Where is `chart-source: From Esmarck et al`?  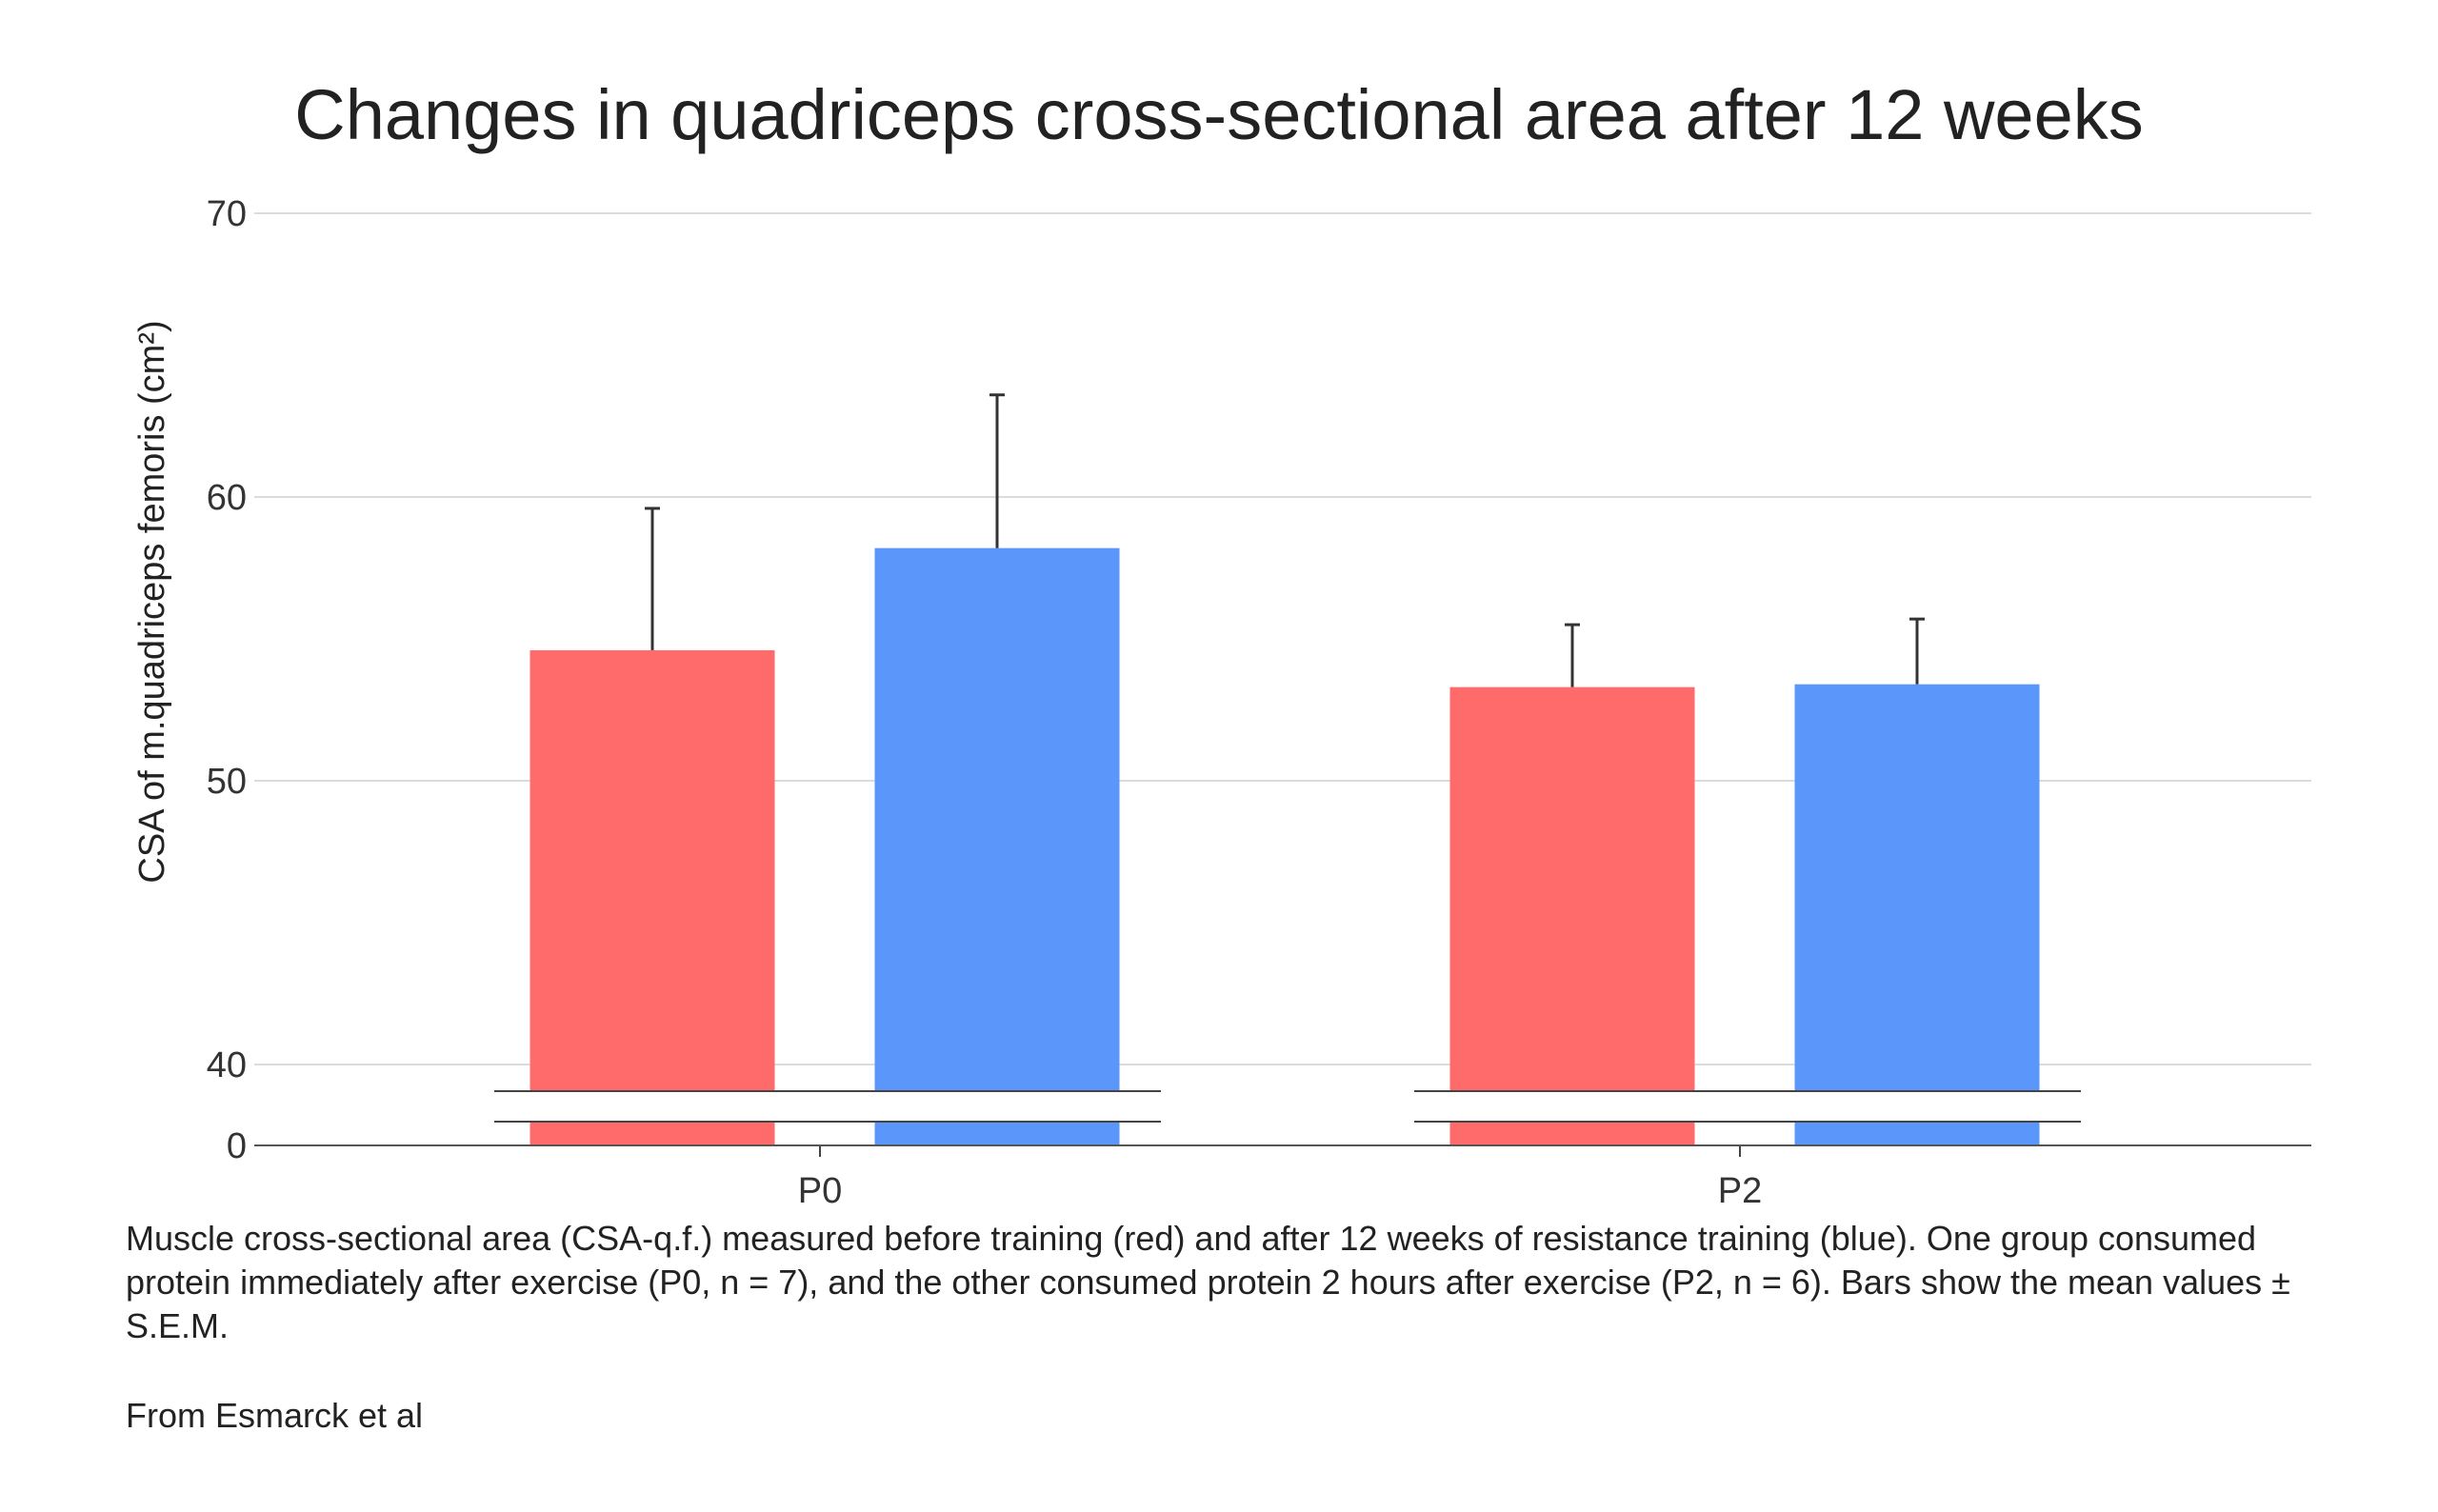
chart-source: From Esmarck et al is located at coordinates (275, 1415).